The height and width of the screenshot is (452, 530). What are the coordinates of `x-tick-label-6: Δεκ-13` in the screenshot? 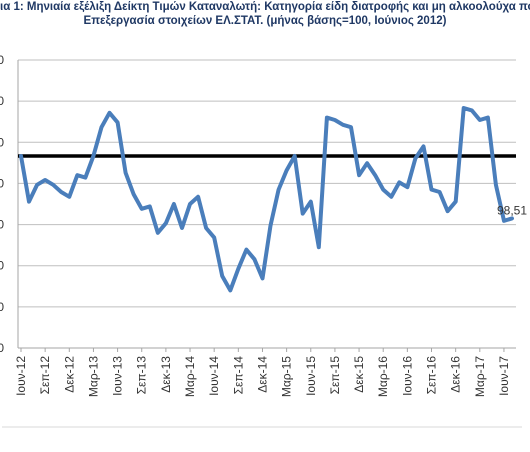 It's located at (166, 374).